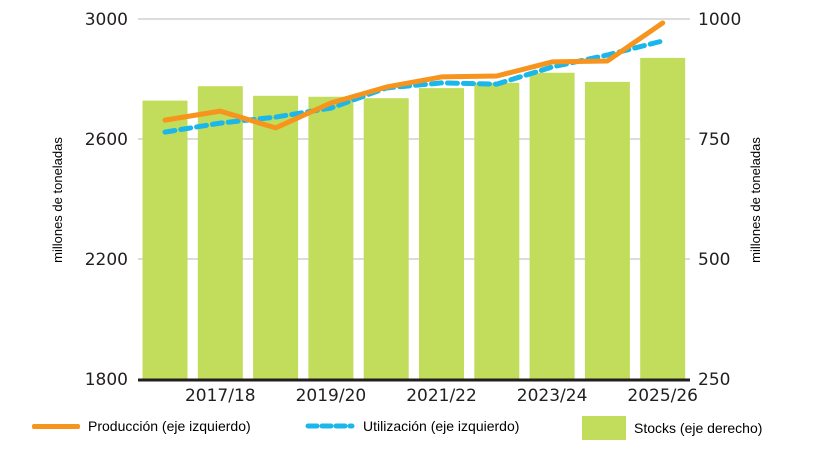 This screenshot has width=820, height=462. Describe the element at coordinates (276, 237) in the screenshot. I see `bar-2018/19` at that location.